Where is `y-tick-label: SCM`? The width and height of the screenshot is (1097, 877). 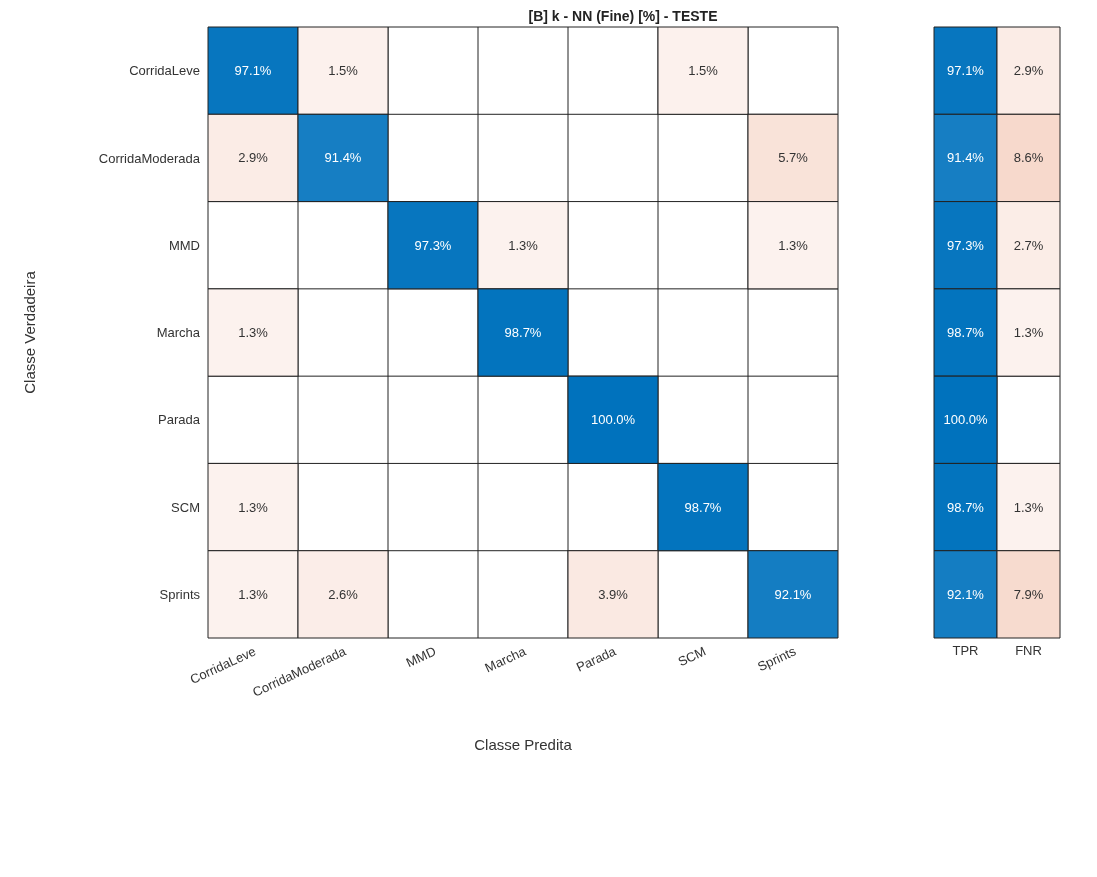
y-tick-label: SCM is located at coordinates (185, 507).